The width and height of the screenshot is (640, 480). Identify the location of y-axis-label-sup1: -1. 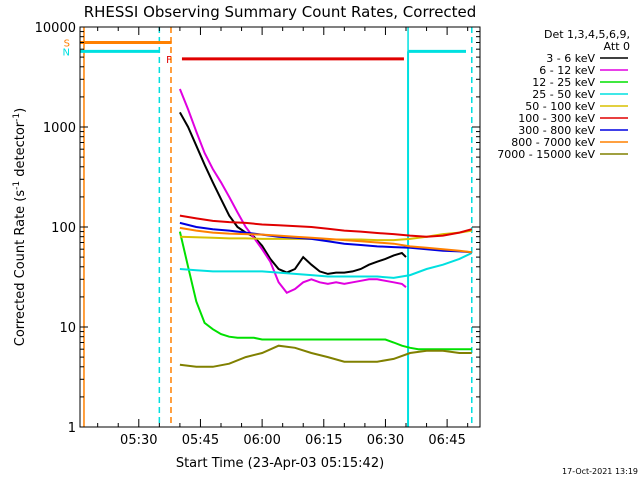
(17, 185).